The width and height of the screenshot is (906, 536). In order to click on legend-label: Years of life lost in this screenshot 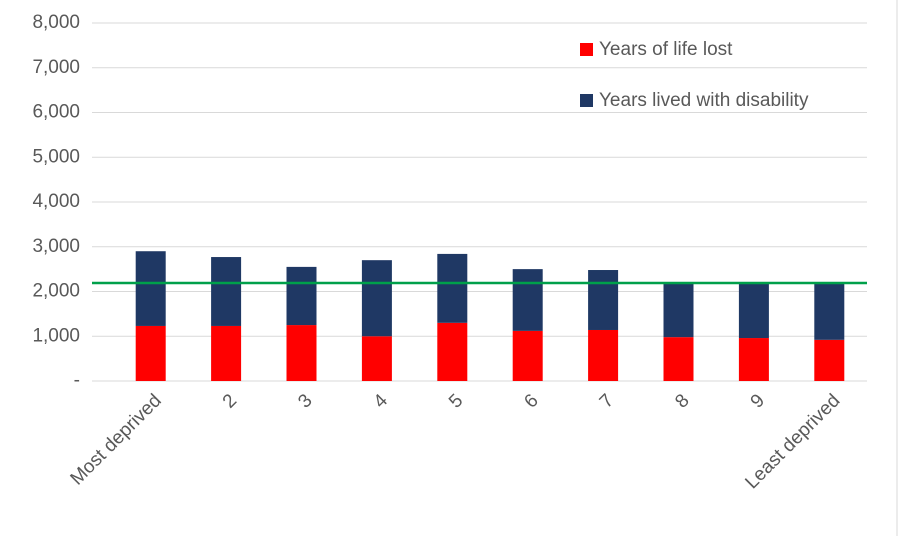, I will do `click(666, 49)`.